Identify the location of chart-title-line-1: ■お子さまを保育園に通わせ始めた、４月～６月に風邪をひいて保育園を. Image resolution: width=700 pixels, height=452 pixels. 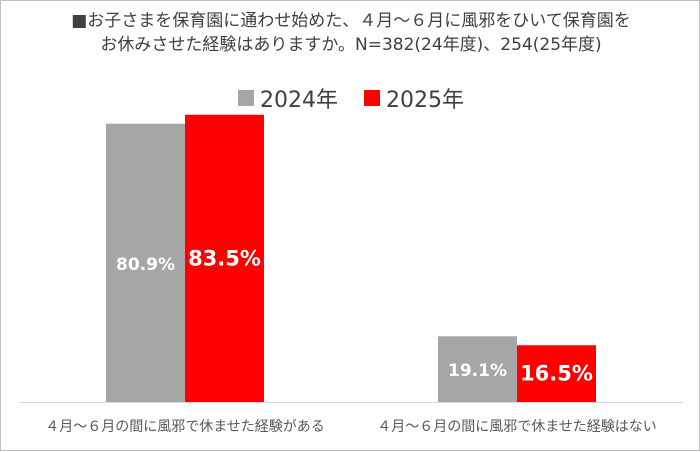
(351, 21).